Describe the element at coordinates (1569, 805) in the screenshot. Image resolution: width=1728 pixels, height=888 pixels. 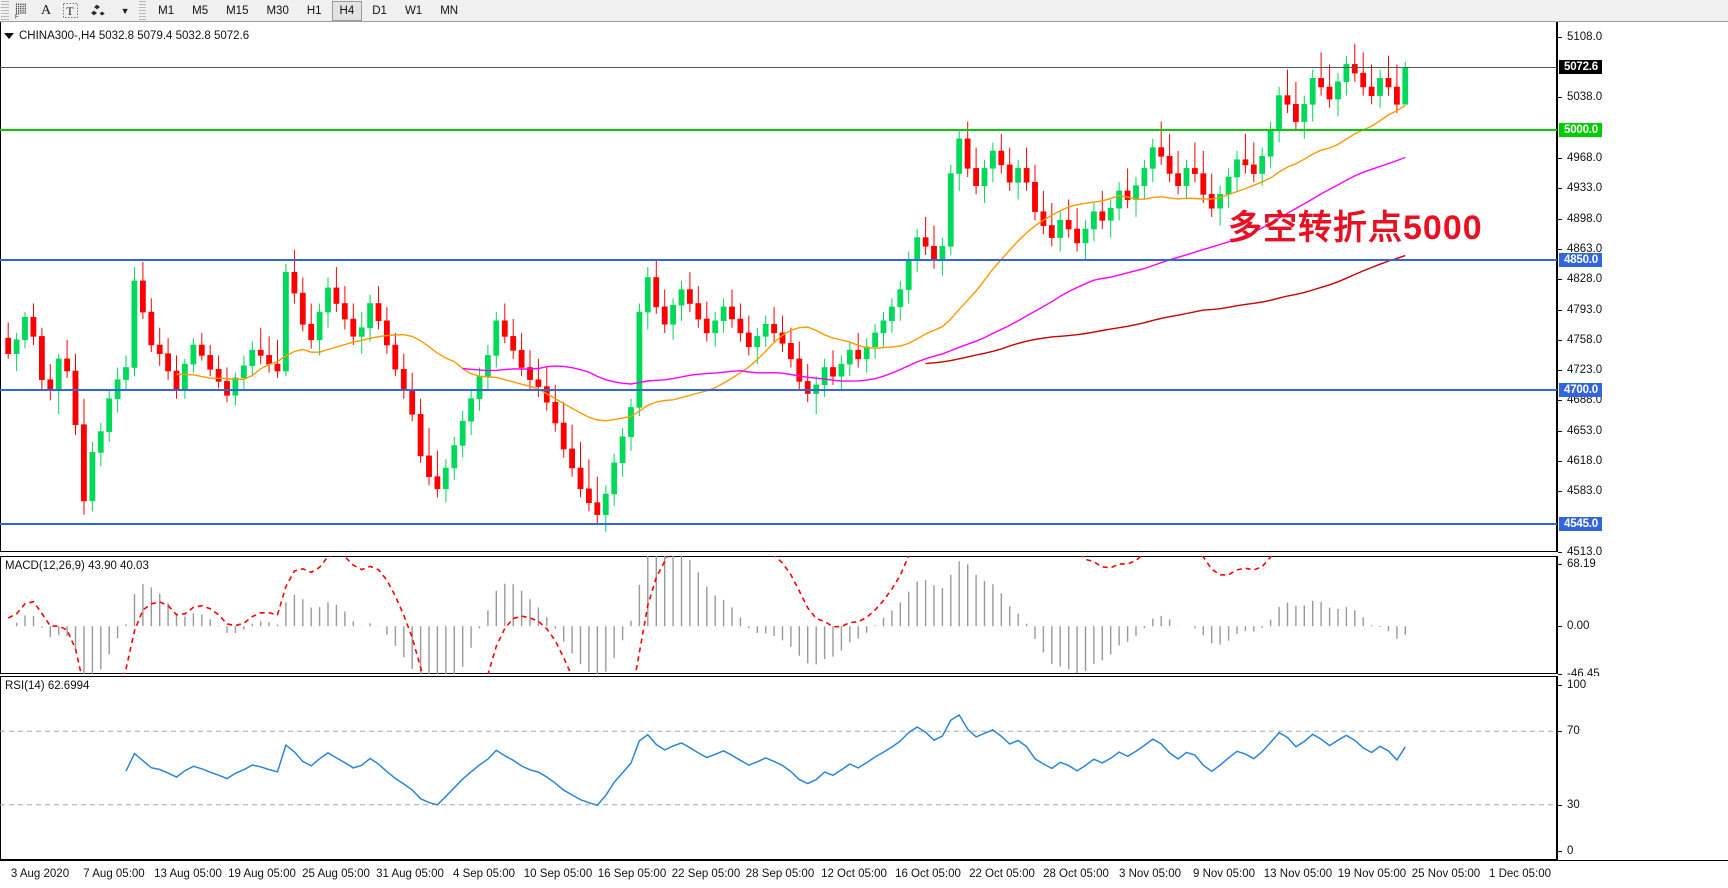
I see `rsi-tick: 30` at that location.